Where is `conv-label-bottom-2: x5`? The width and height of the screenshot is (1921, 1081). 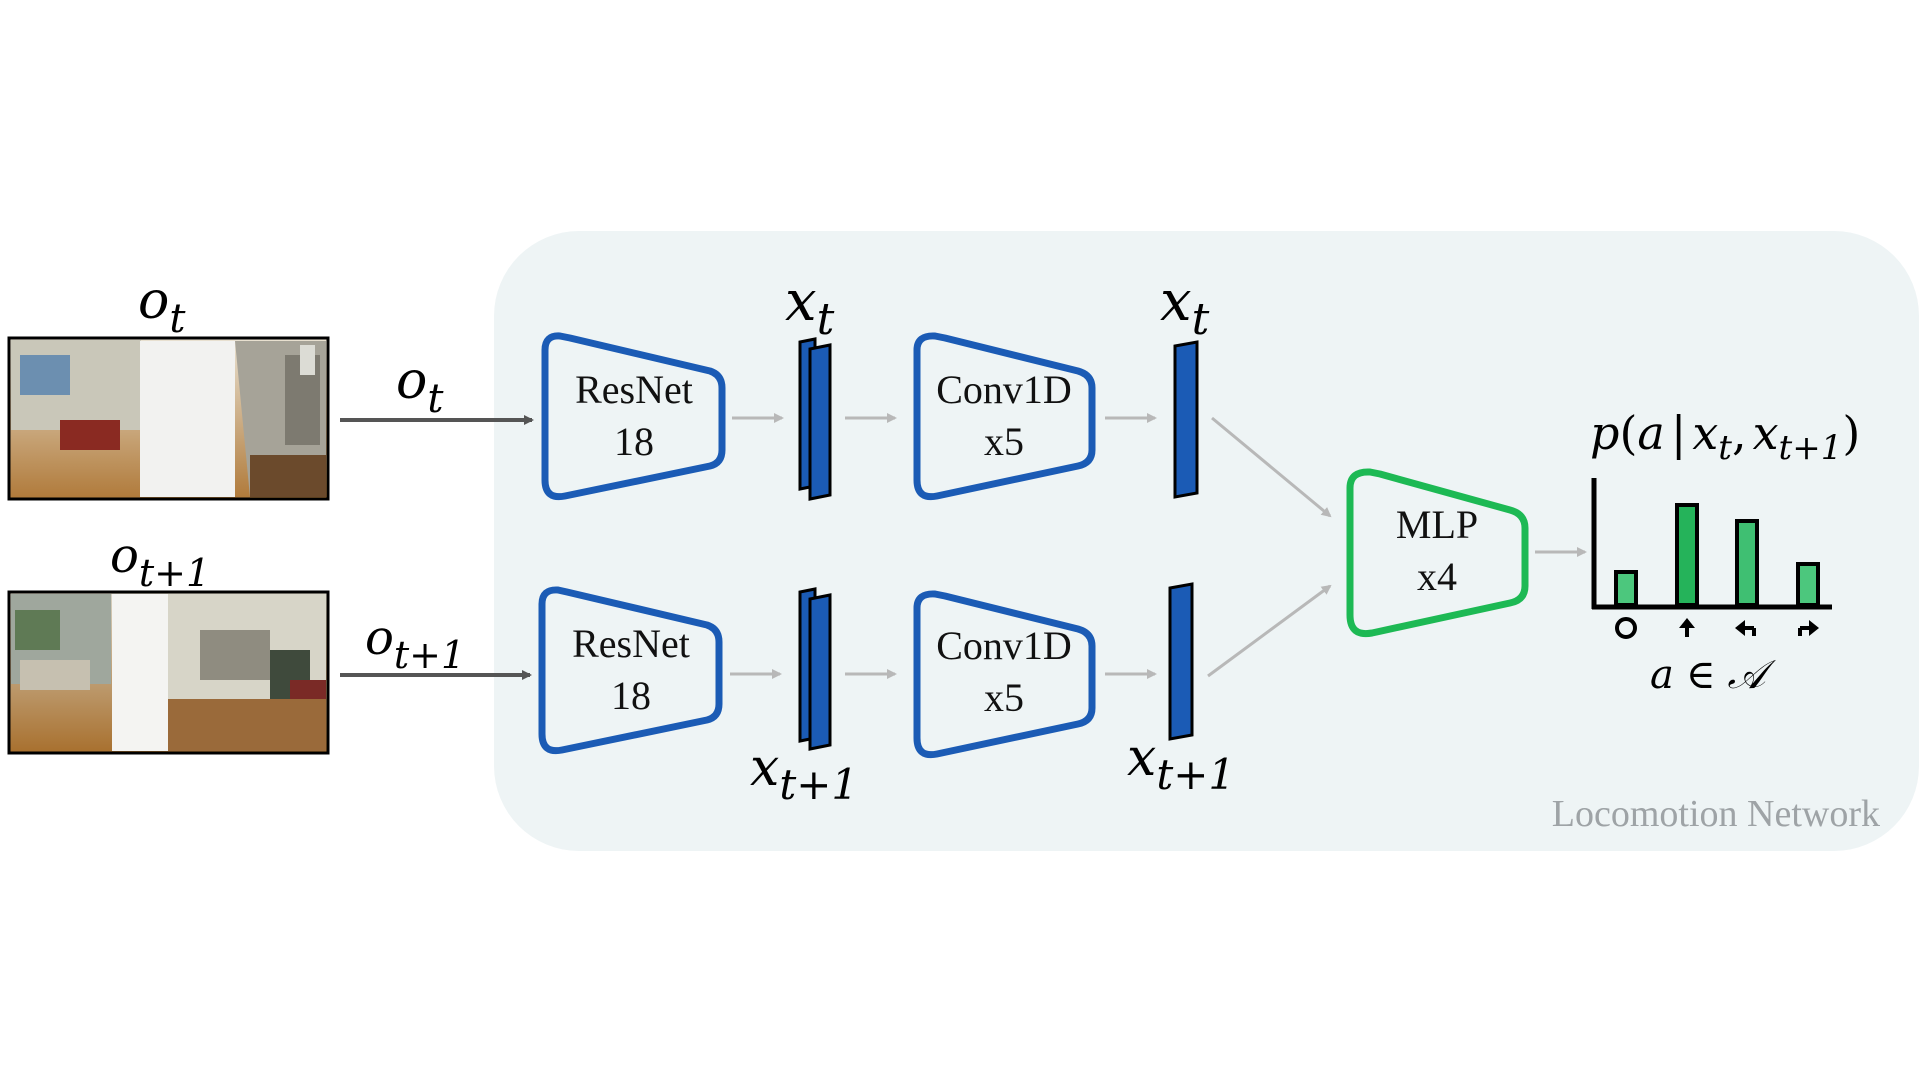
conv-label-bottom-2: x5 is located at coordinates (1004, 697).